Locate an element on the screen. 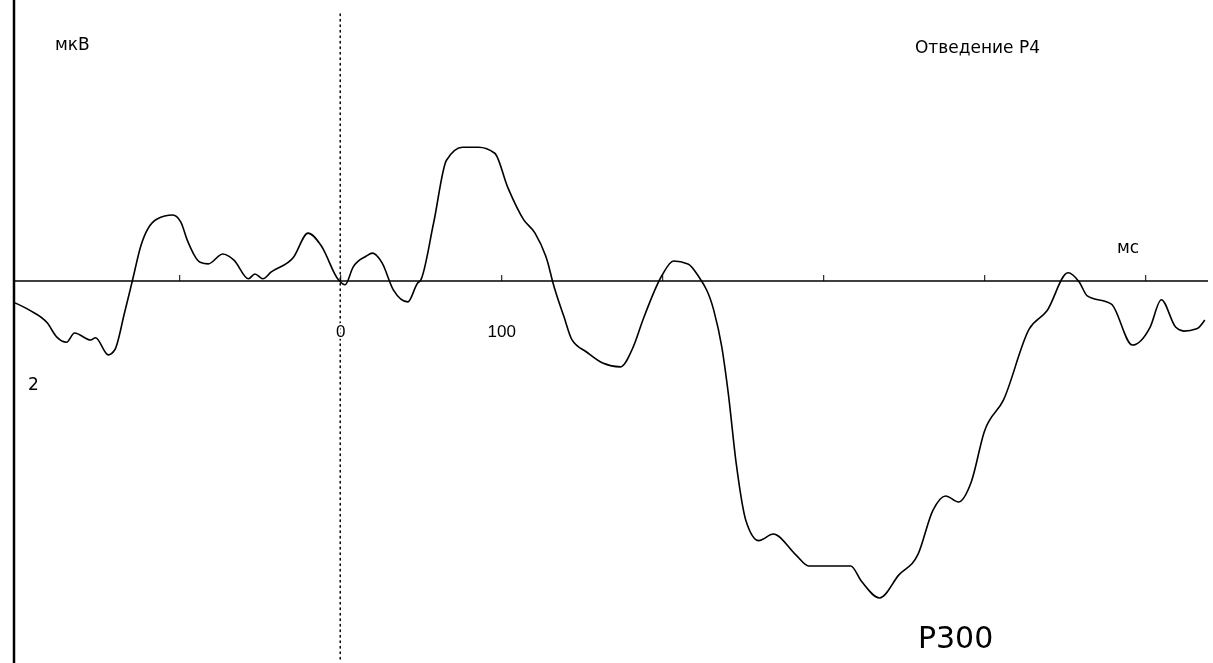 The width and height of the screenshot is (1213, 663). x-tick-label: 100 is located at coordinates (501, 331).